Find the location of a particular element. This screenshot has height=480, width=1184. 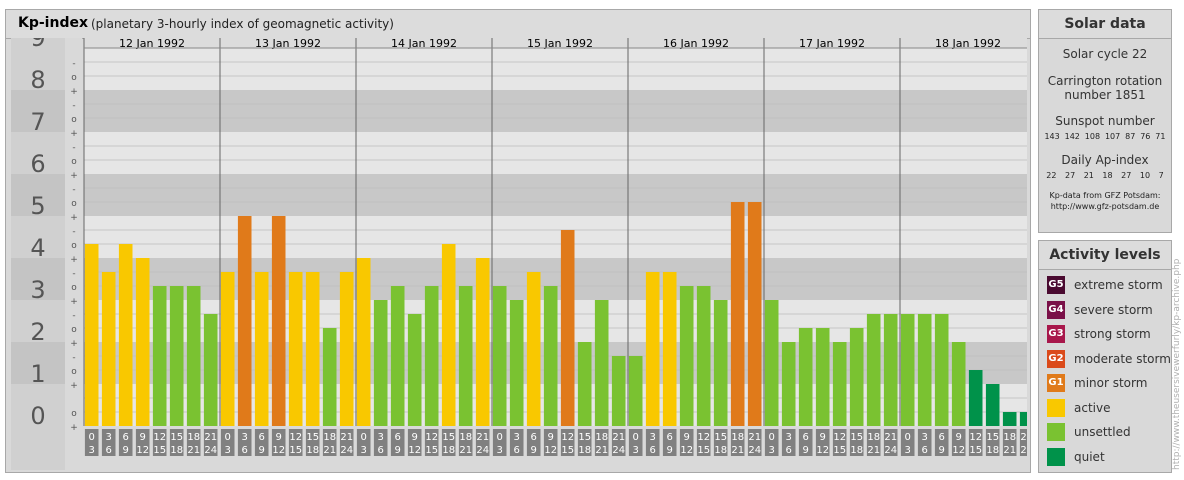

legend-item: G1 minor storm is located at coordinates (1105, 383).